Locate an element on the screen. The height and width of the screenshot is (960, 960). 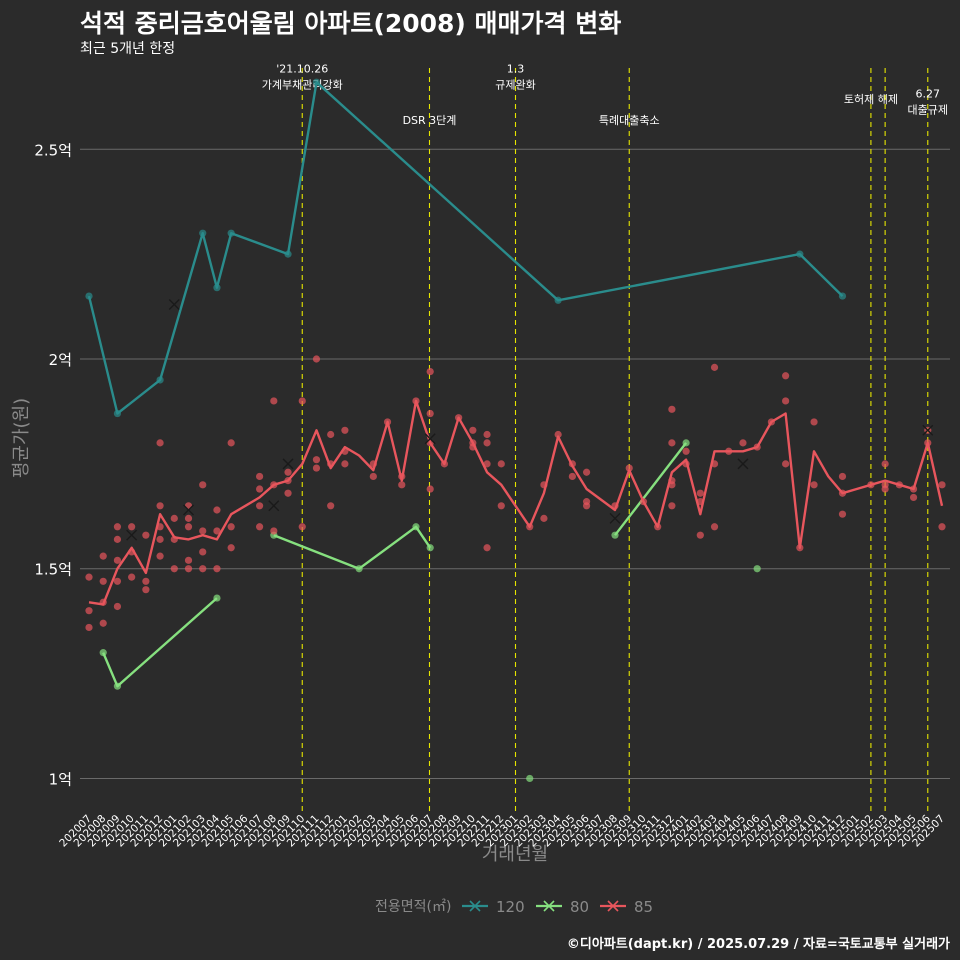
y-axis-title: 평균가(원) is located at coordinates (21, 438).